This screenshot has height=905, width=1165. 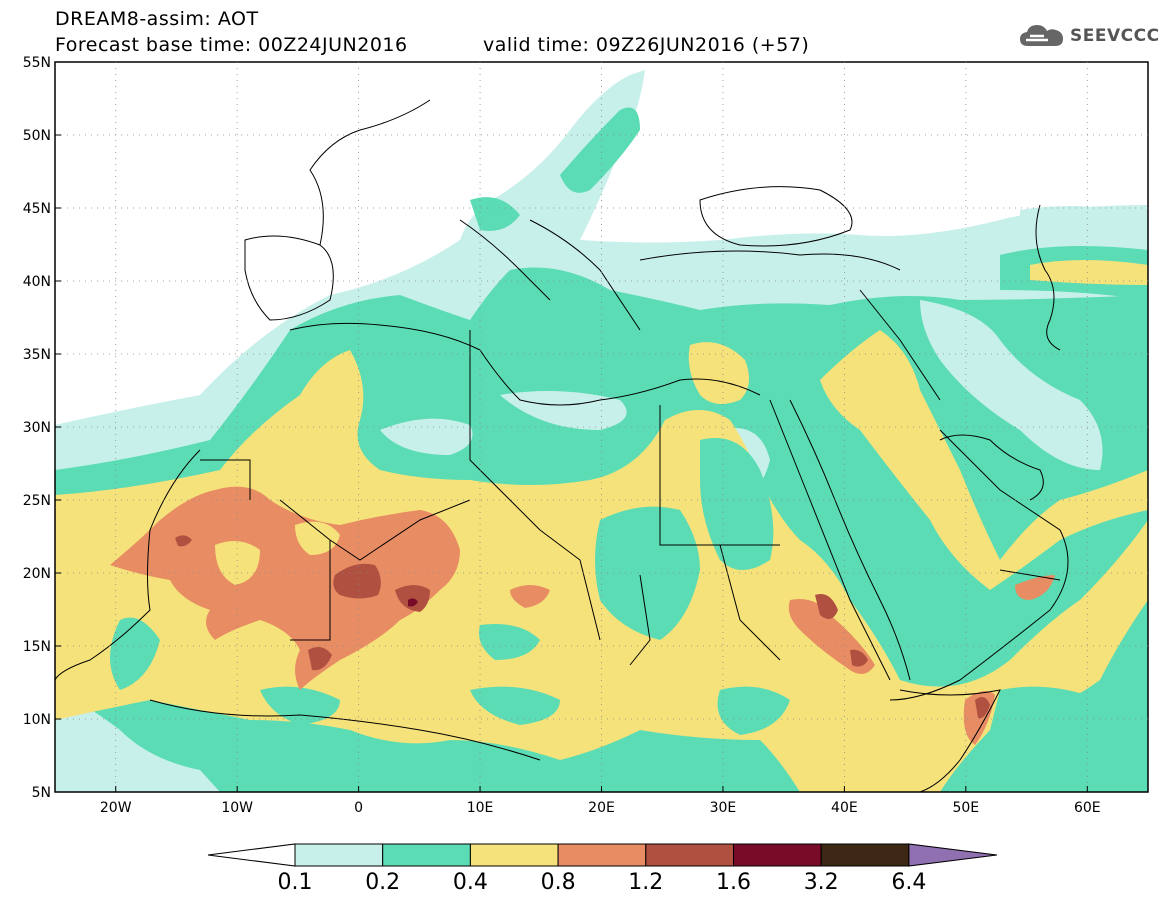 I want to click on lat-tick-label: 20N, so click(x=37, y=574).